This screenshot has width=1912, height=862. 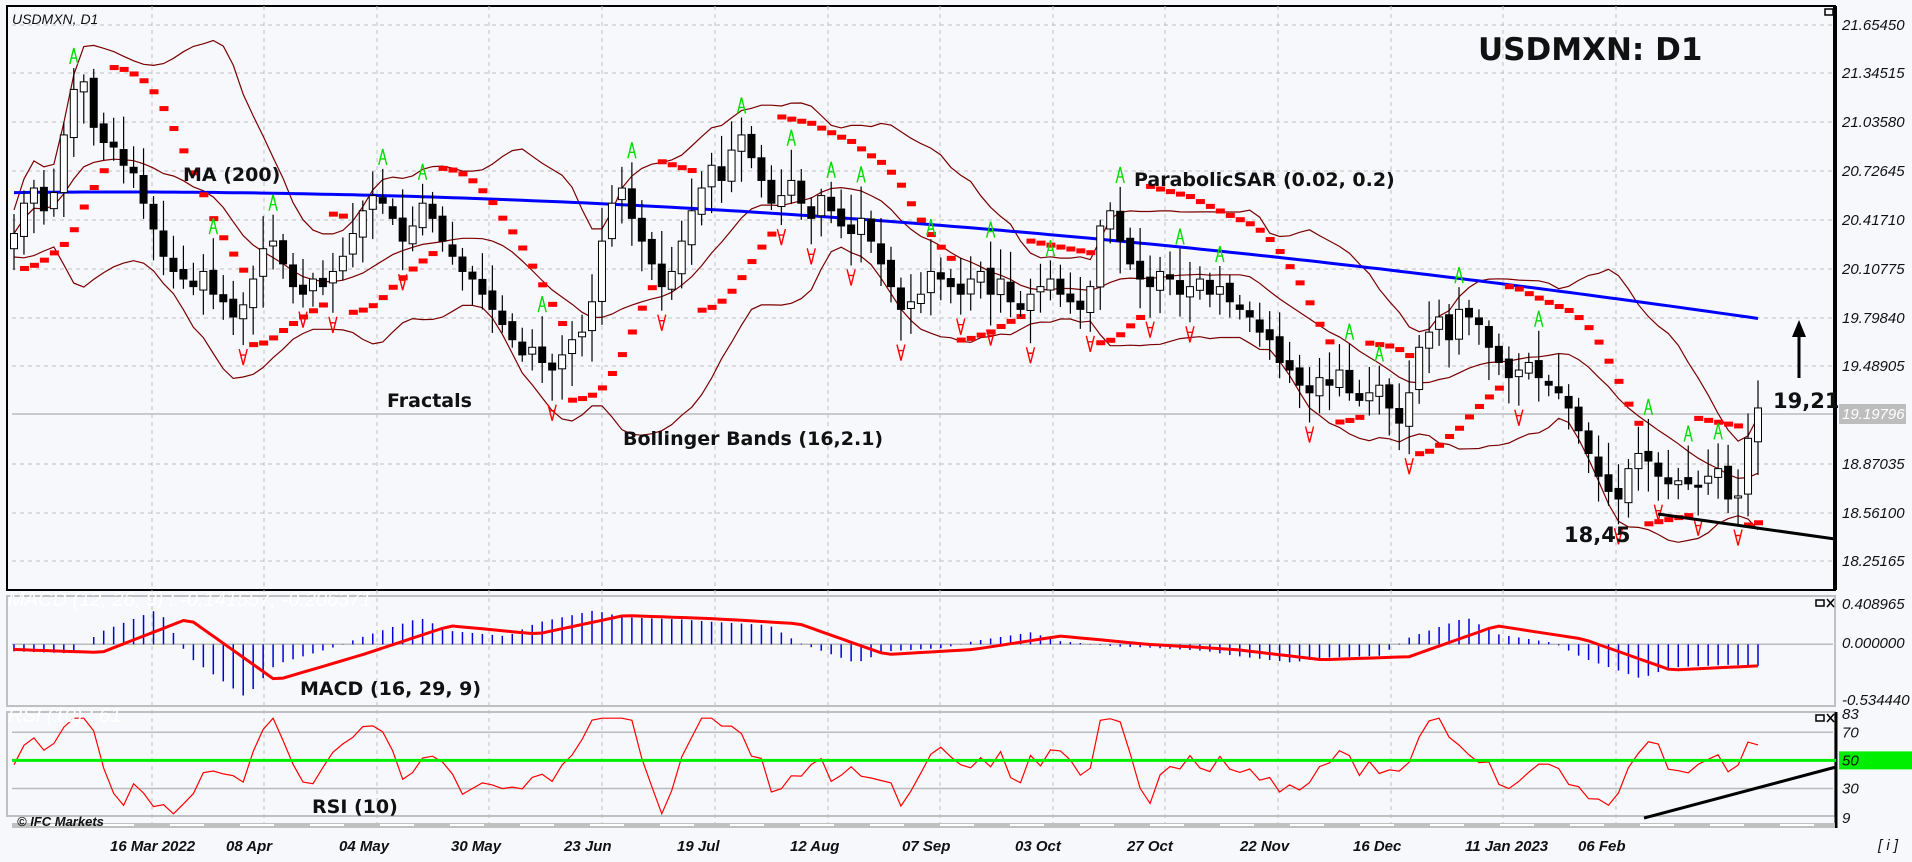 I want to click on symbol-label: USDMXN, D1, so click(x=55, y=19).